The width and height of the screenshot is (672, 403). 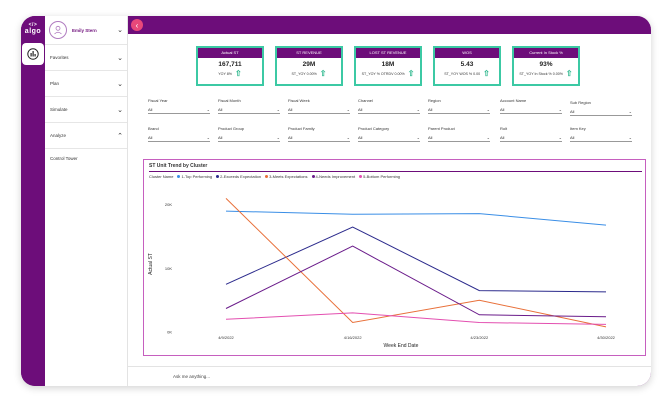 I want to click on x-tick-label: 4/16/2022, so click(x=353, y=337).